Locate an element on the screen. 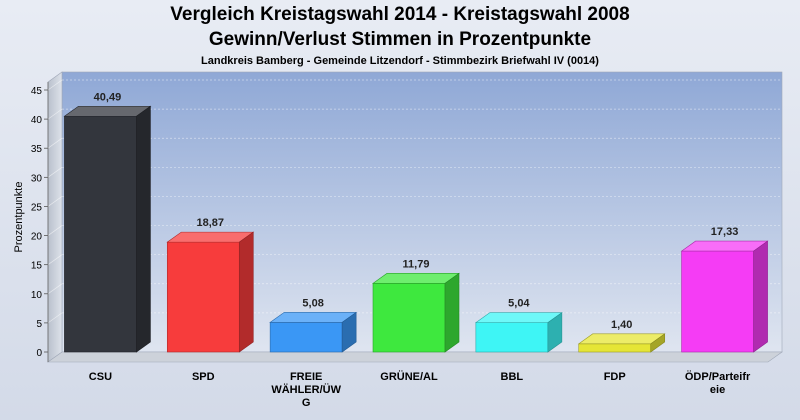 The width and height of the screenshot is (800, 420). y-tick-label: 0 is located at coordinates (39, 353).